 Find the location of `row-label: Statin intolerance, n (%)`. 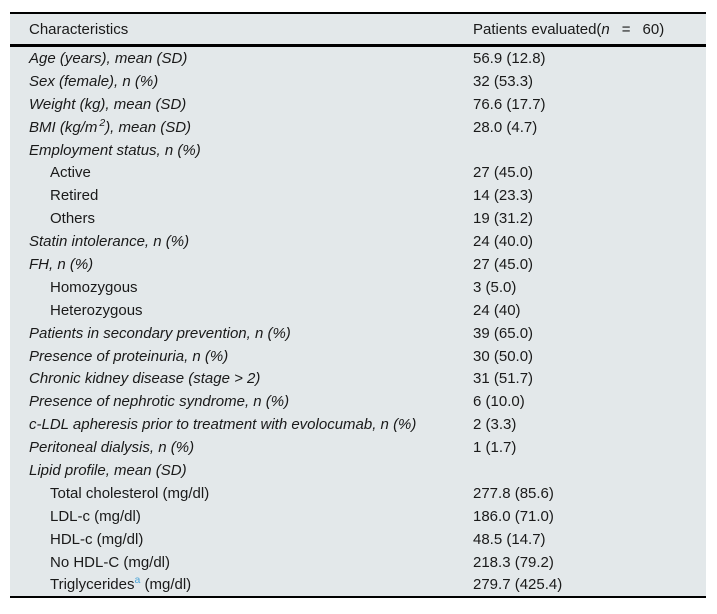

row-label: Statin intolerance, n (%) is located at coordinates (109, 242).